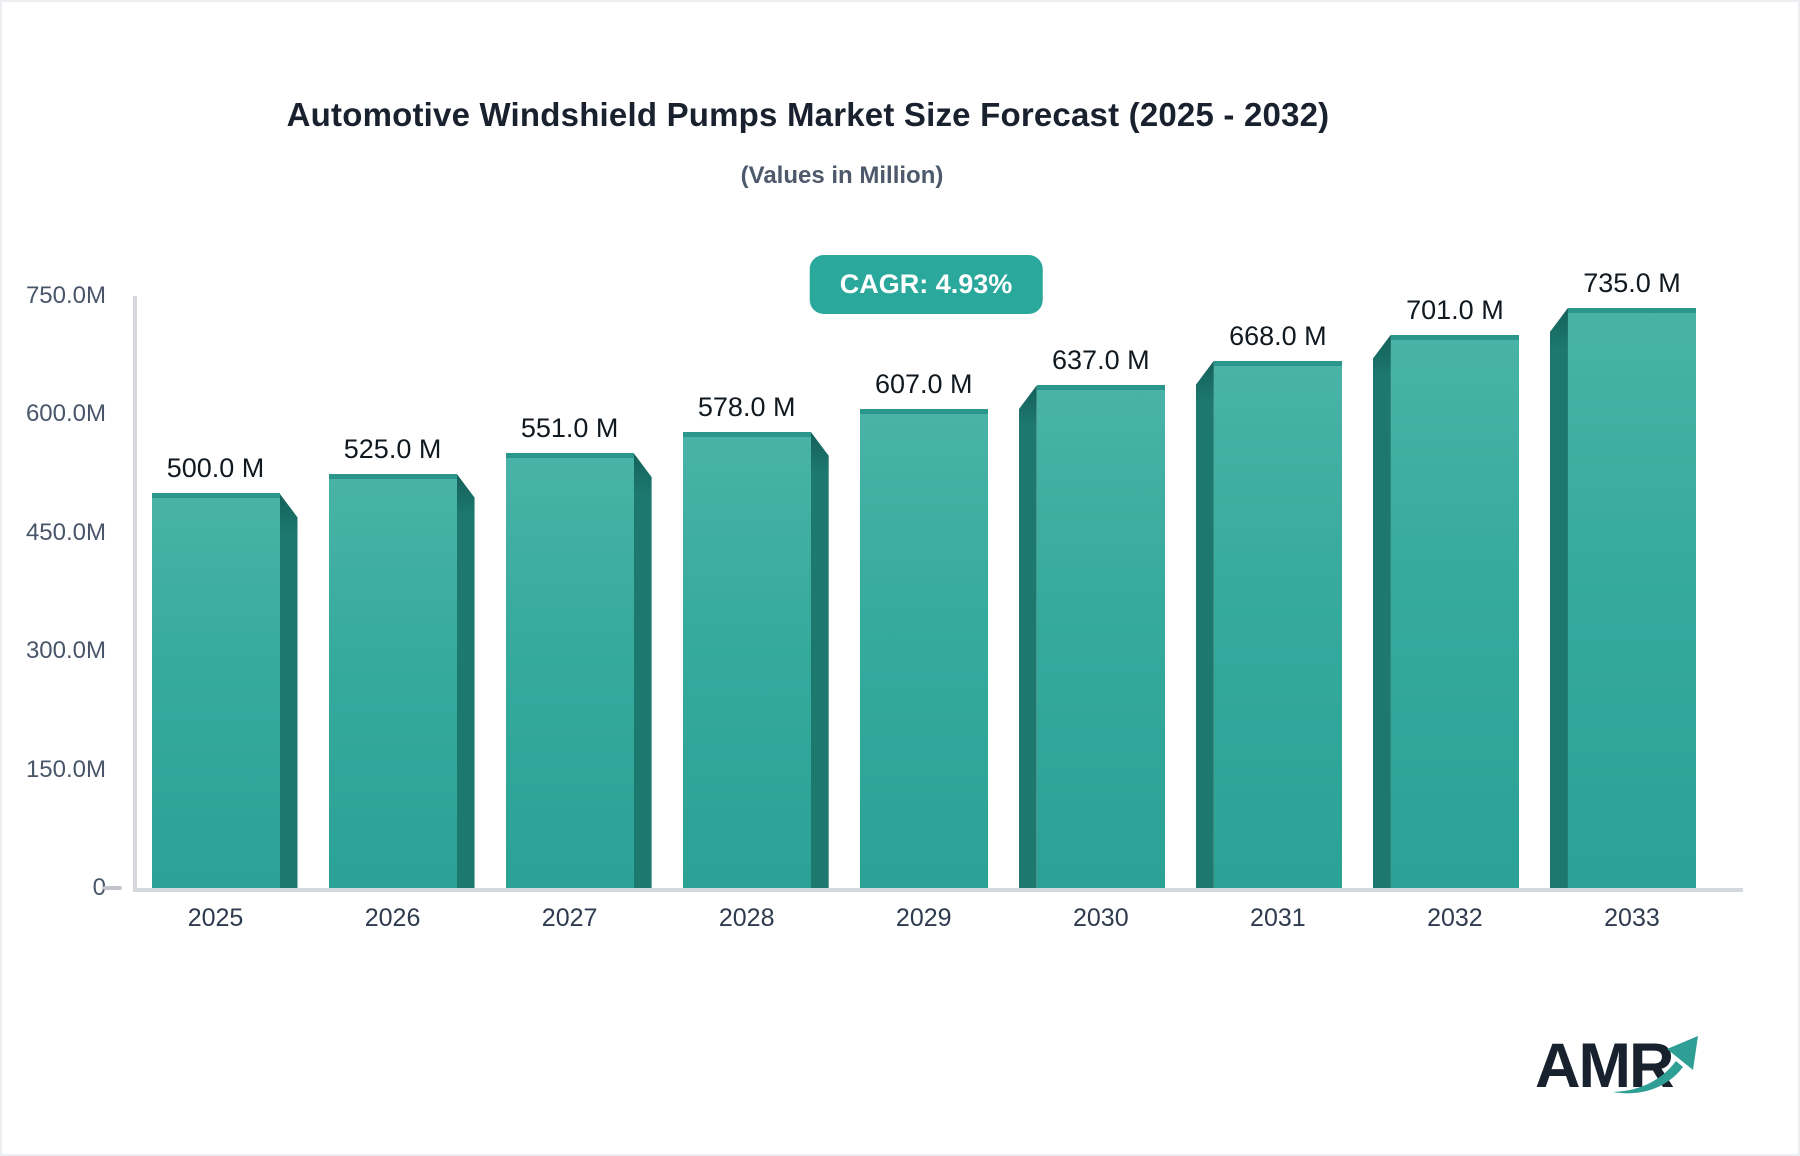 Image resolution: width=1800 pixels, height=1156 pixels. Describe the element at coordinates (99, 887) in the screenshot. I see `y-tick-label: 0` at that location.